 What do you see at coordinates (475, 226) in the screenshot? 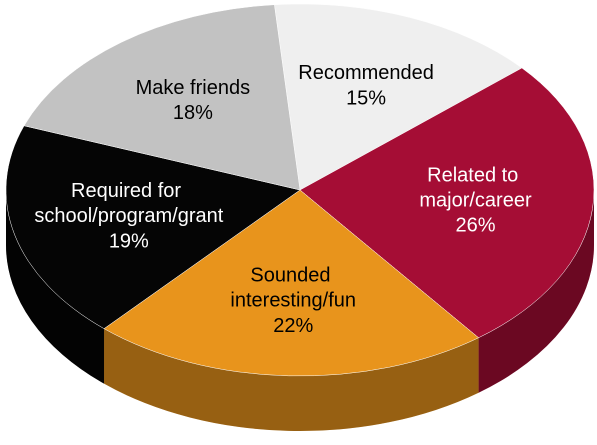
I see `value-label: 26%` at bounding box center [475, 226].